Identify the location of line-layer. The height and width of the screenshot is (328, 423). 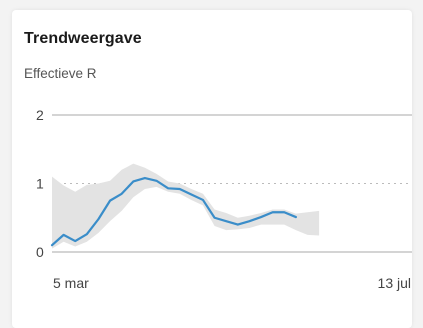
(173, 211).